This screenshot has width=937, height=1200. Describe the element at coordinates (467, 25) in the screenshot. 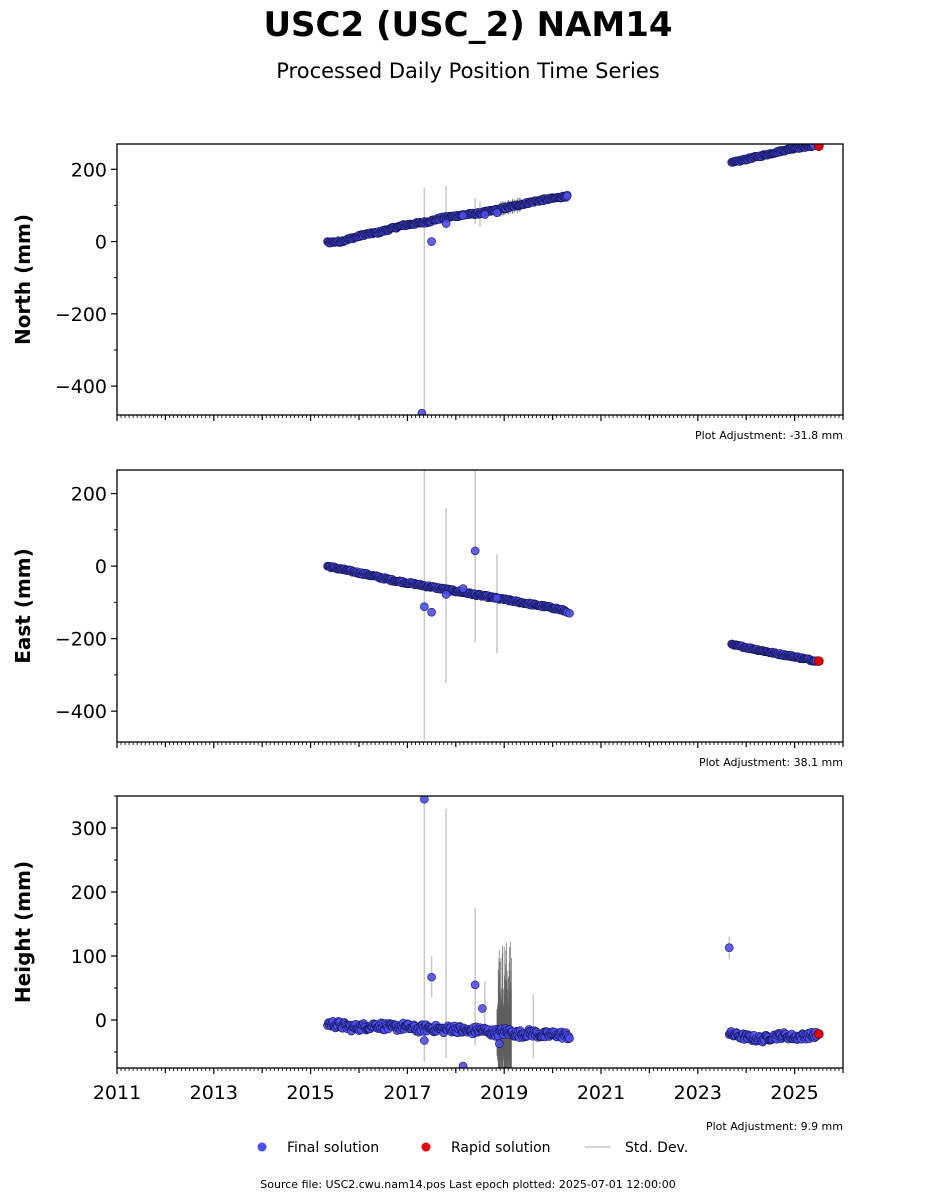

I see `chart-title: USC2 (USC_2) NAM14` at that location.